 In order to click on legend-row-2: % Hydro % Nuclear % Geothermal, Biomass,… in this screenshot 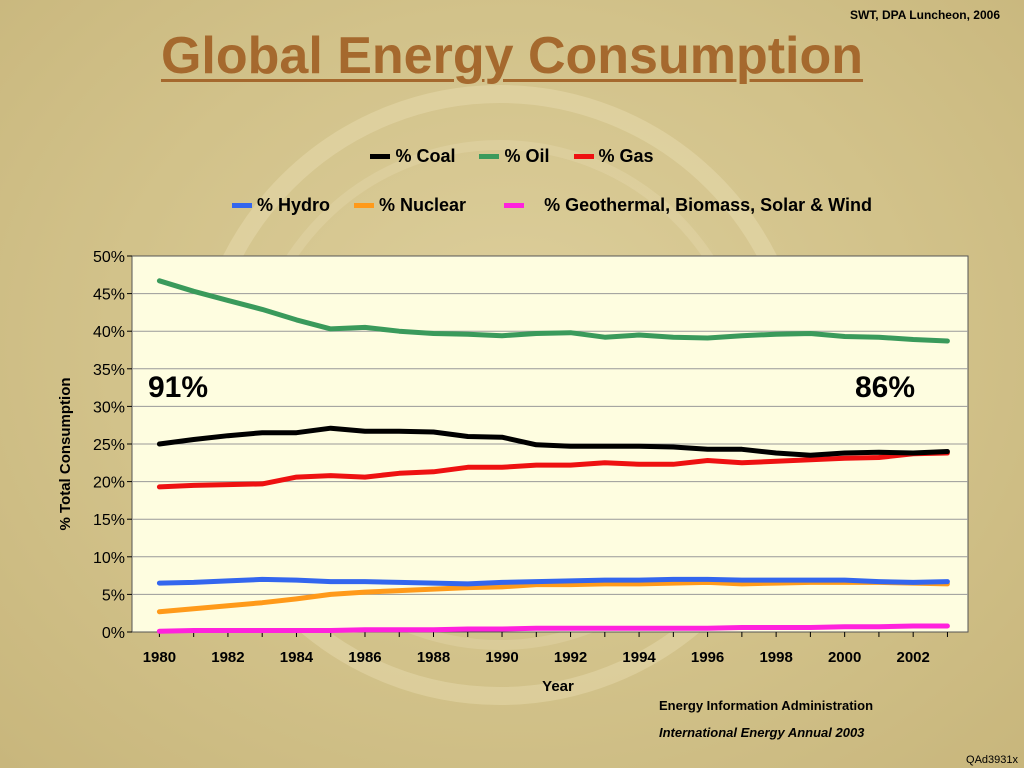, I will do `click(532, 205)`.